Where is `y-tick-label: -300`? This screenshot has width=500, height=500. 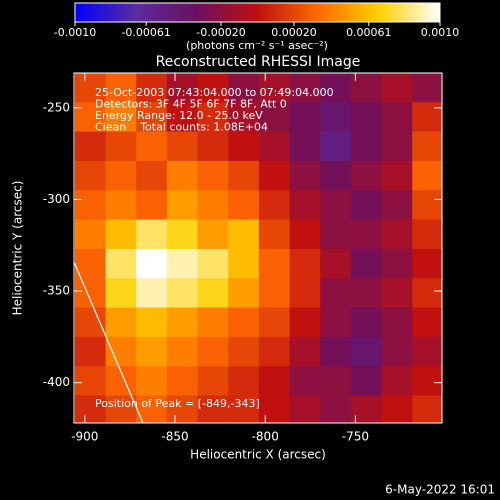
y-tick-label: -300 is located at coordinates (56, 199).